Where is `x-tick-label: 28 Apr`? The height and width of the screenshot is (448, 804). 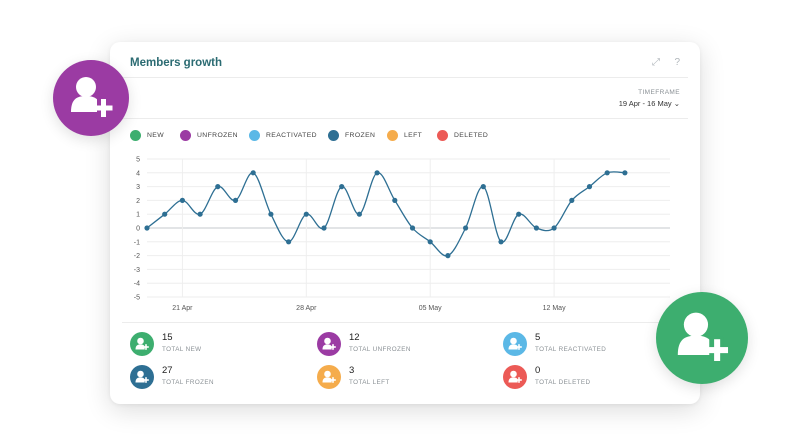
x-tick-label: 28 Apr is located at coordinates (306, 308).